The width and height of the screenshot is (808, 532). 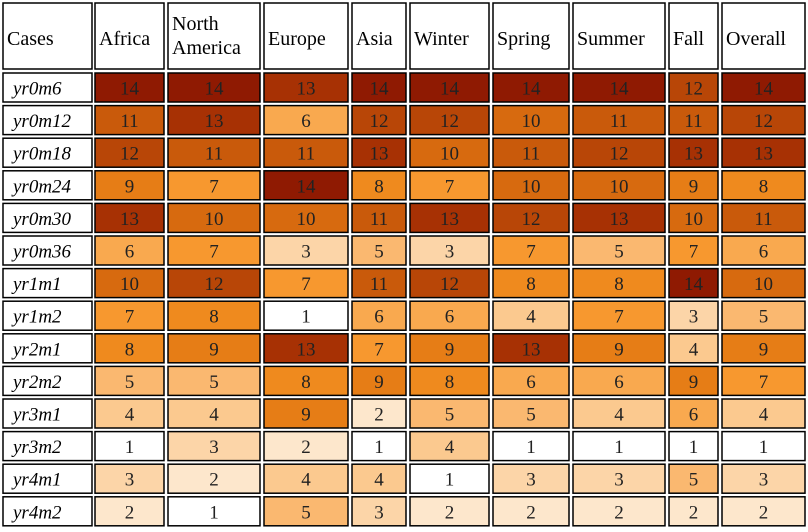 I want to click on heatmap-cell-value: 2, so click(x=130, y=512).